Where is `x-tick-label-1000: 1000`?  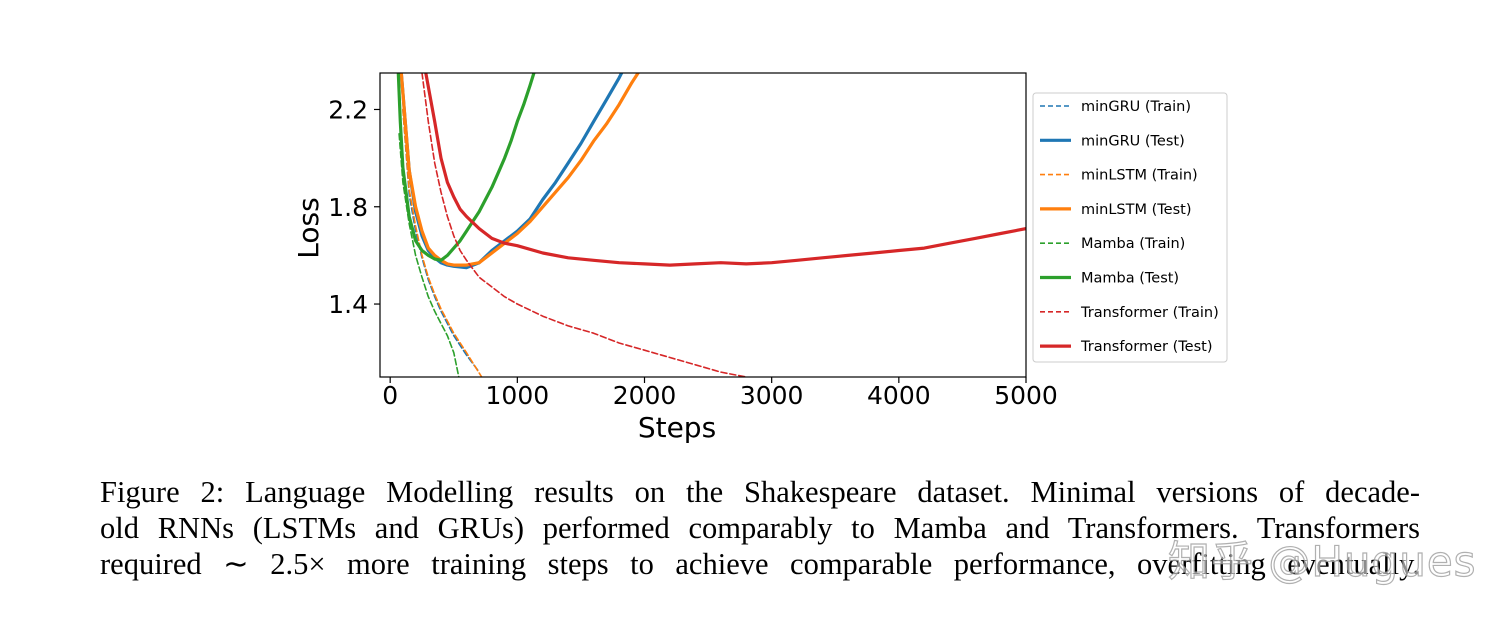
x-tick-label-1000: 1000 is located at coordinates (518, 395).